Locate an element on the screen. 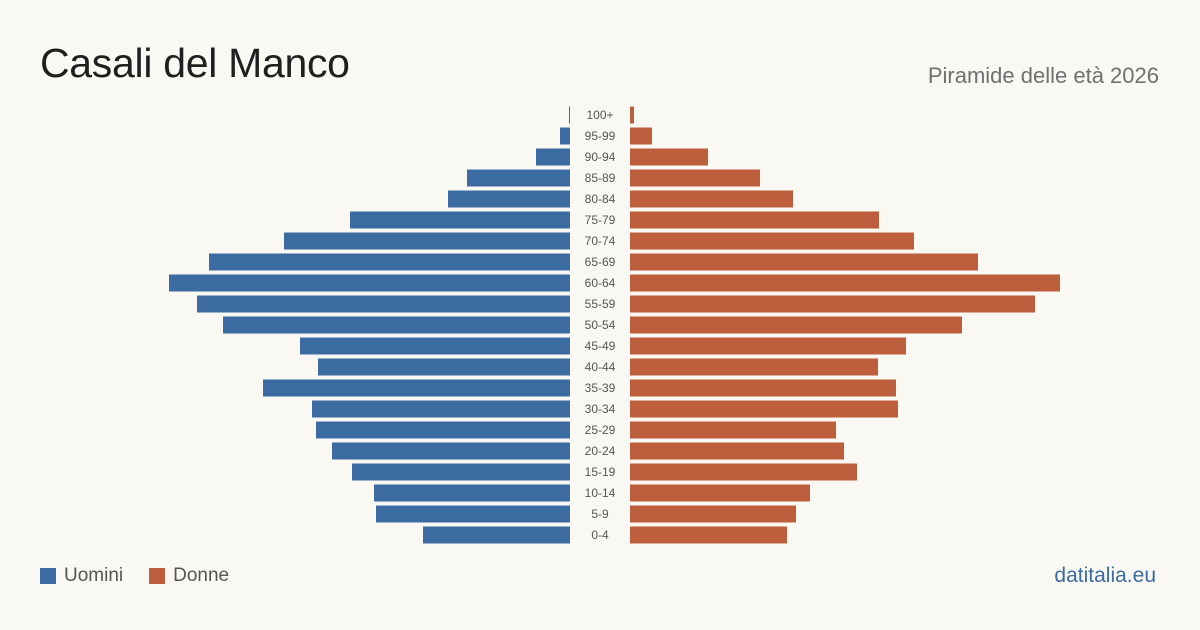  age-group-label: 70-74 is located at coordinates (600, 241).